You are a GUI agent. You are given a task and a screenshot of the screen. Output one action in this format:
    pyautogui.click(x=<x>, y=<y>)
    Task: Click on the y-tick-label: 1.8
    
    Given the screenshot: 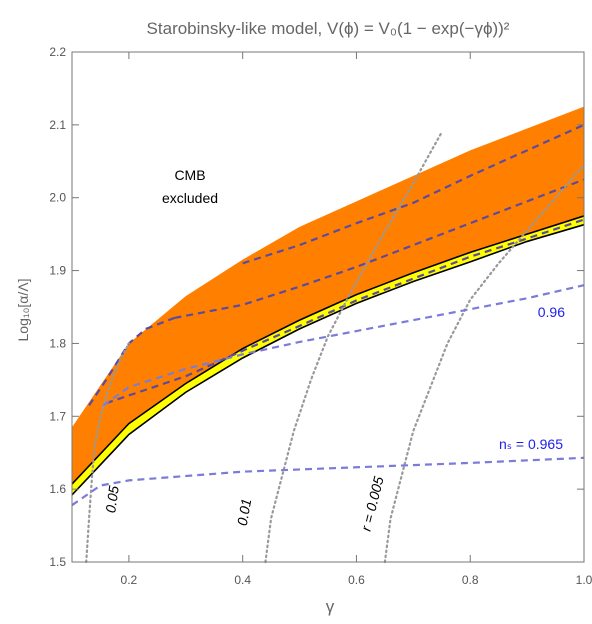 What is the action you would take?
    pyautogui.click(x=57, y=343)
    